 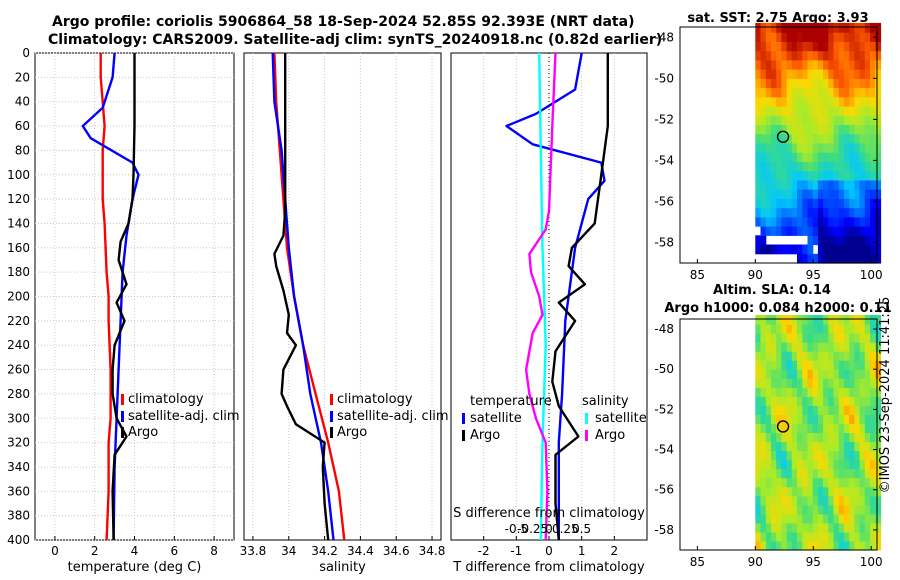 I want to click on legend-swatch, so click(x=122, y=399).